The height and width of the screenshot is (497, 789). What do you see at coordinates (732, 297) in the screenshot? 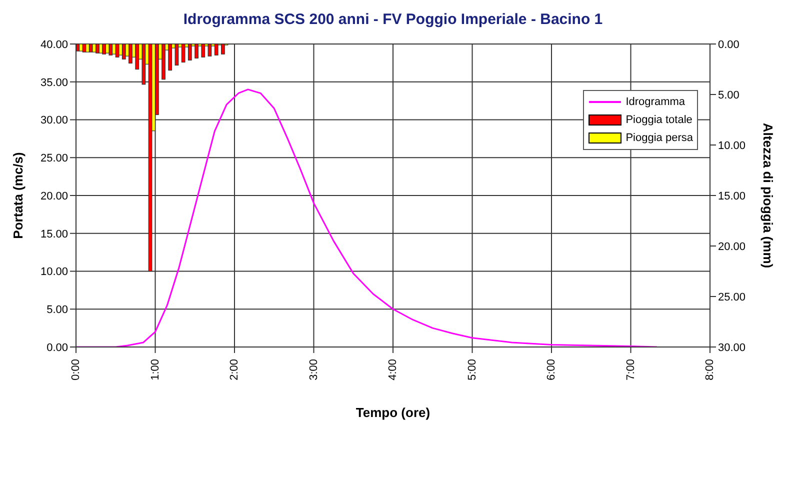
I see `y2-tick-label: 25.00` at bounding box center [732, 297].